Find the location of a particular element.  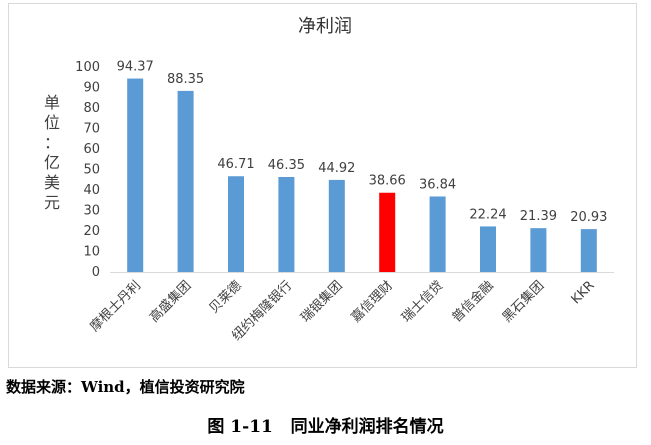

y-tick-label: 20 is located at coordinates (91, 231).